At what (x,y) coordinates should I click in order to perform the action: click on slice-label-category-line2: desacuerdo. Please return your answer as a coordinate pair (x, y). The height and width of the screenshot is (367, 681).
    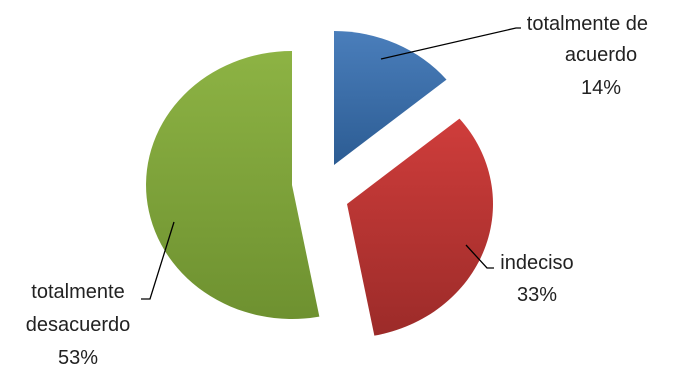
    Looking at the image, I should click on (78, 325).